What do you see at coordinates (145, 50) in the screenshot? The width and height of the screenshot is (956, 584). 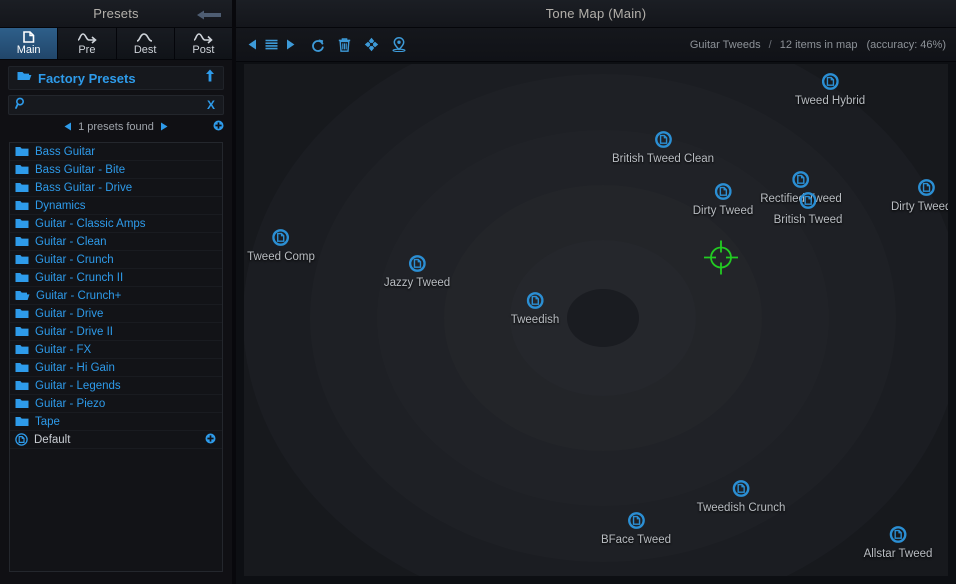 I see `tab-dest-label: Dest` at bounding box center [145, 50].